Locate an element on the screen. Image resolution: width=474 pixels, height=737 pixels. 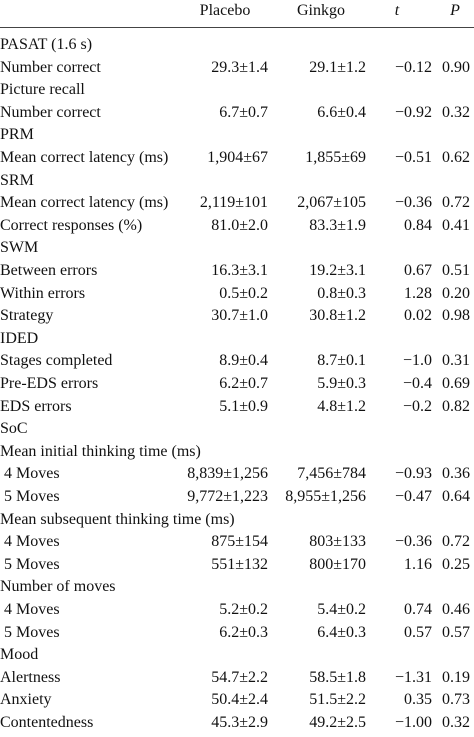
cell-value: 800±170 is located at coordinates (337, 564).